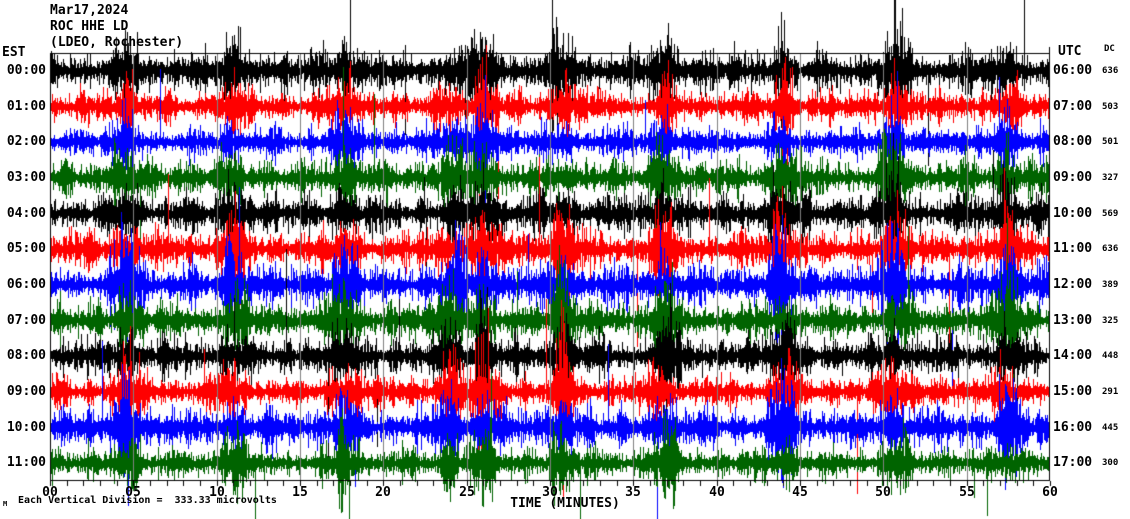  I want to click on x-tick-label: 00, so click(50, 492).